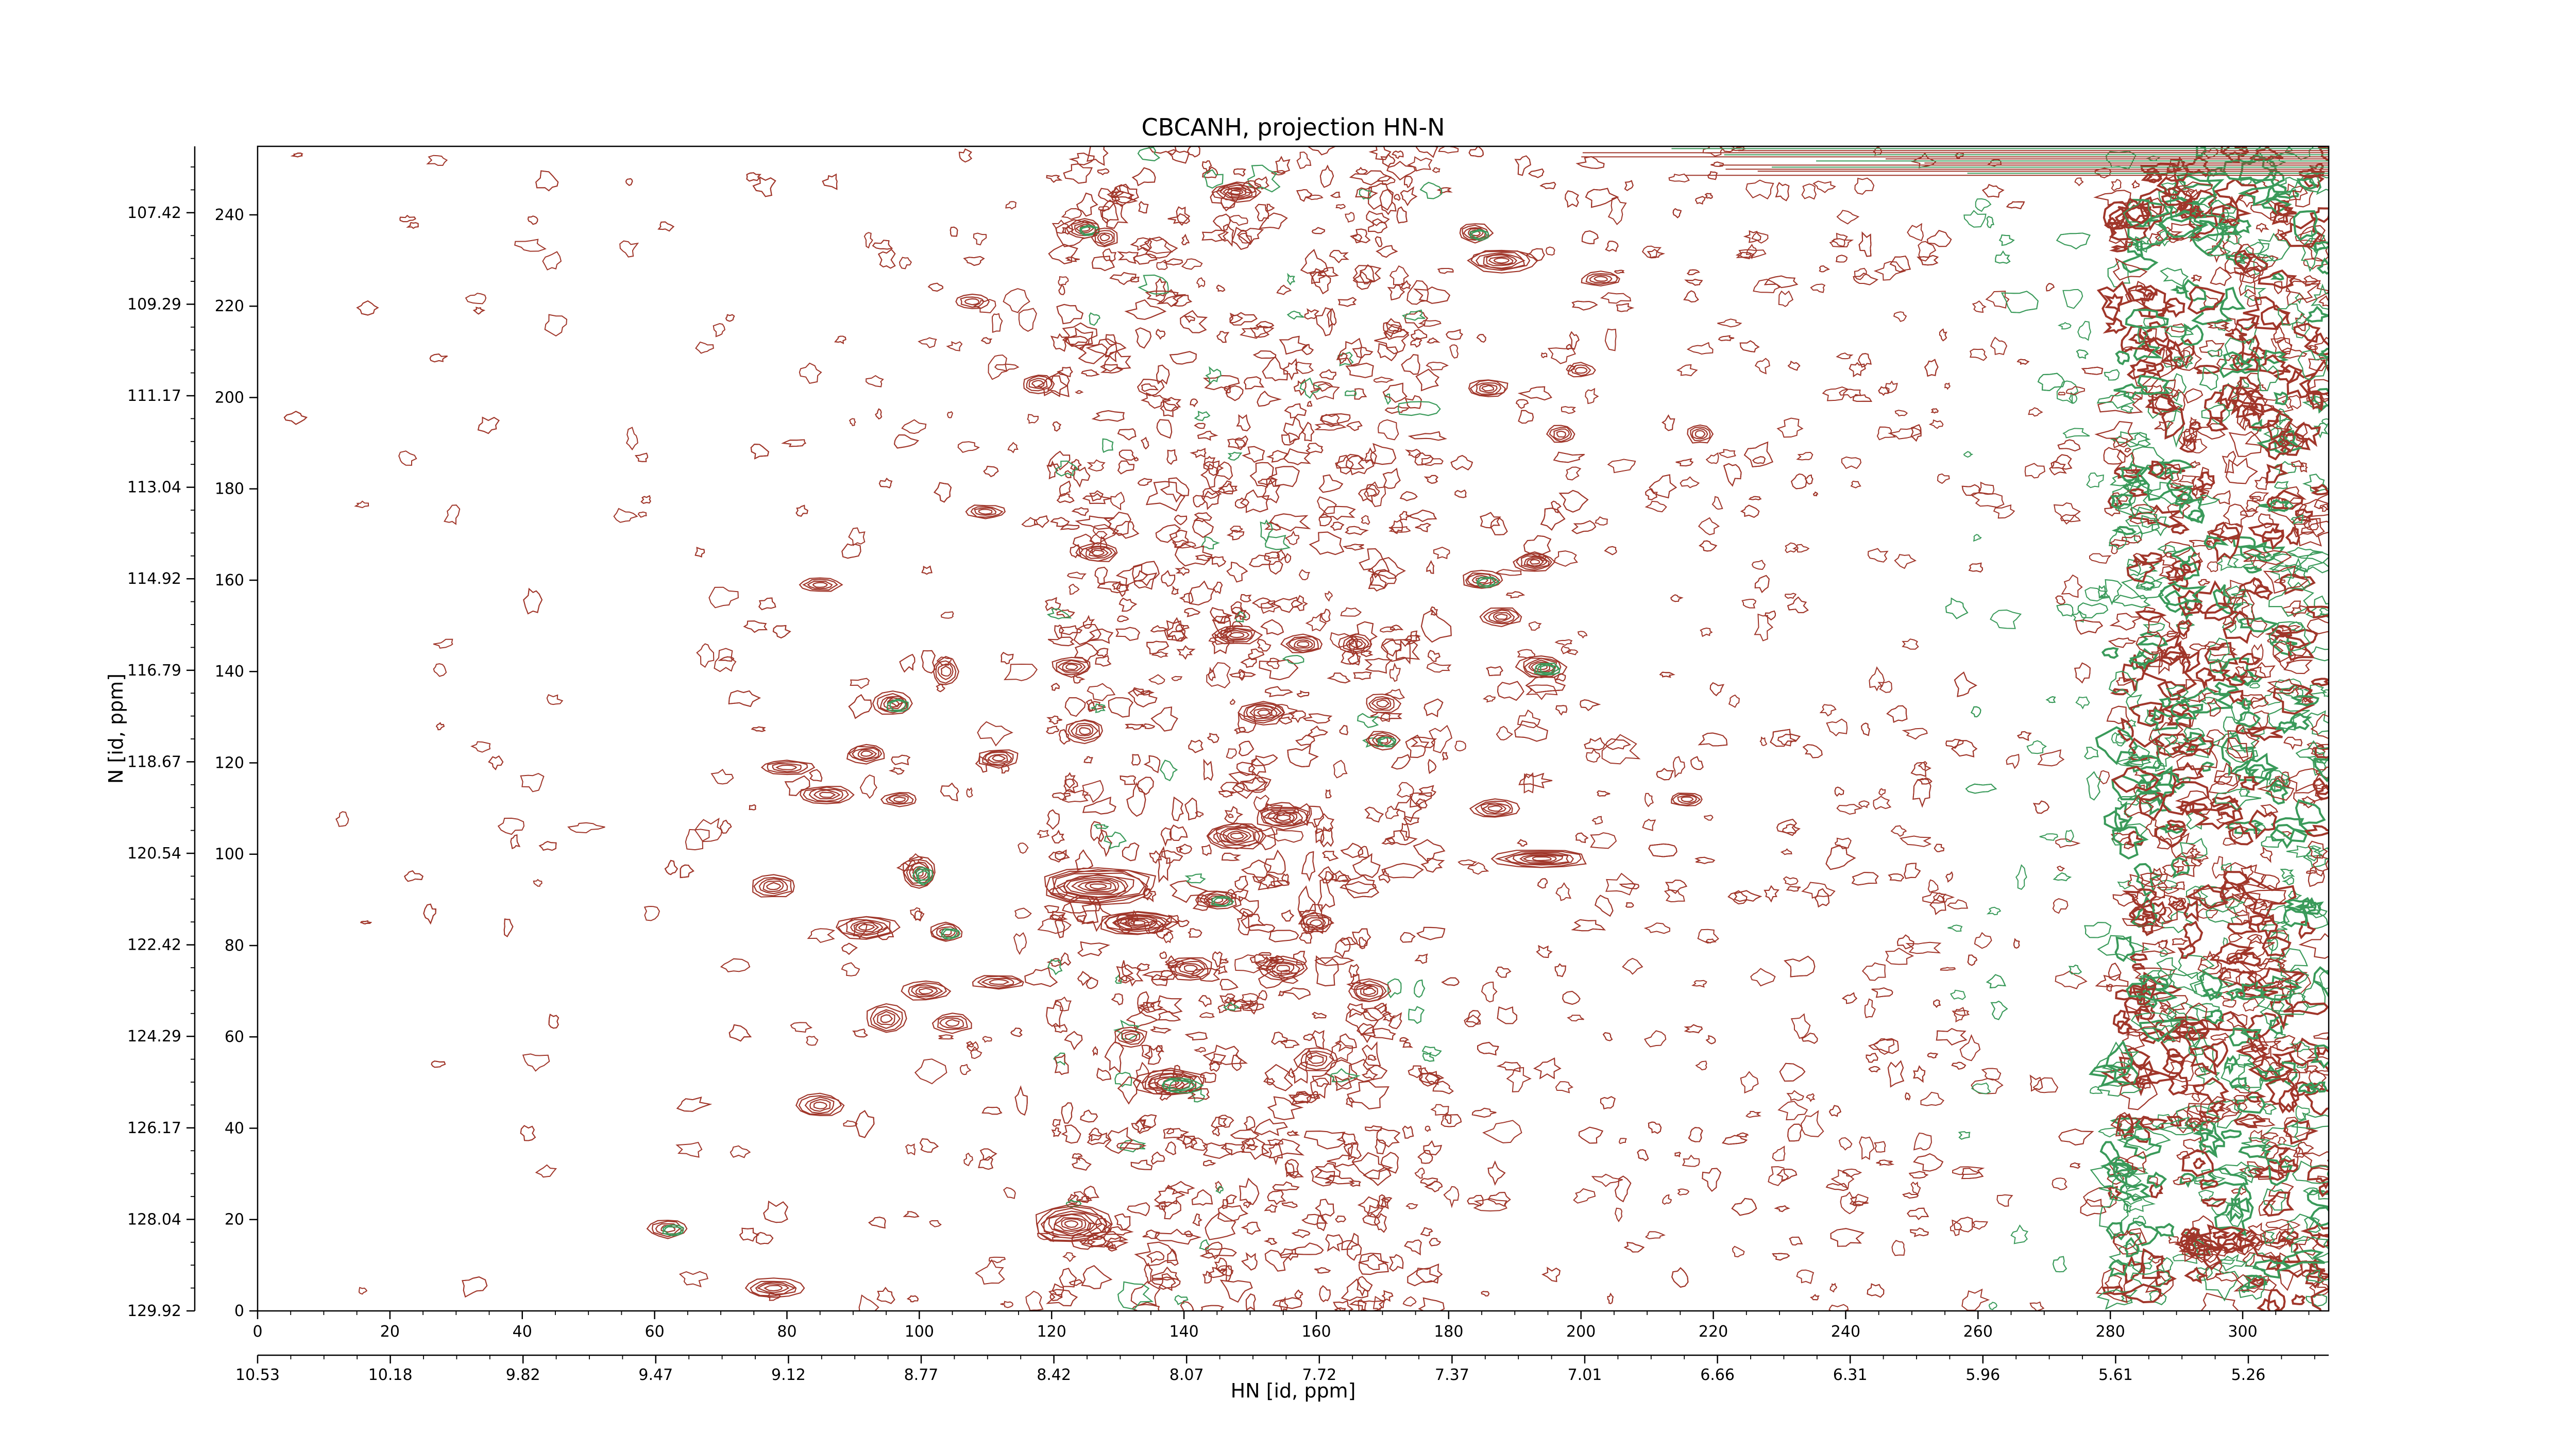 This screenshot has width=2576, height=1449. What do you see at coordinates (2110, 1332) in the screenshot?
I see `x-index-tick-label: 280` at bounding box center [2110, 1332].